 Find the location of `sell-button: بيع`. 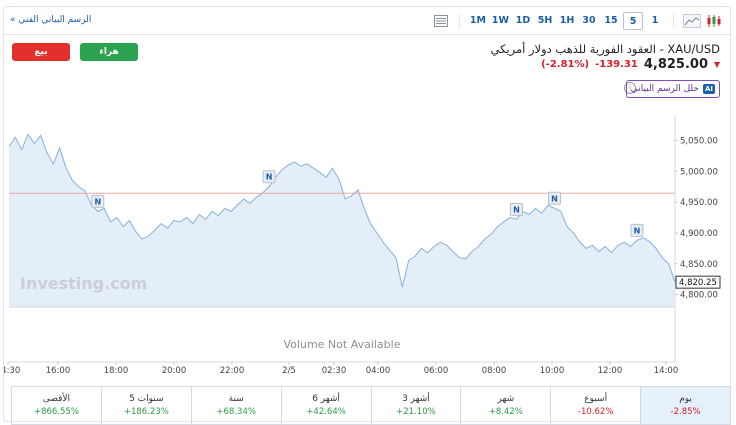

sell-button: بيع is located at coordinates (41, 52).